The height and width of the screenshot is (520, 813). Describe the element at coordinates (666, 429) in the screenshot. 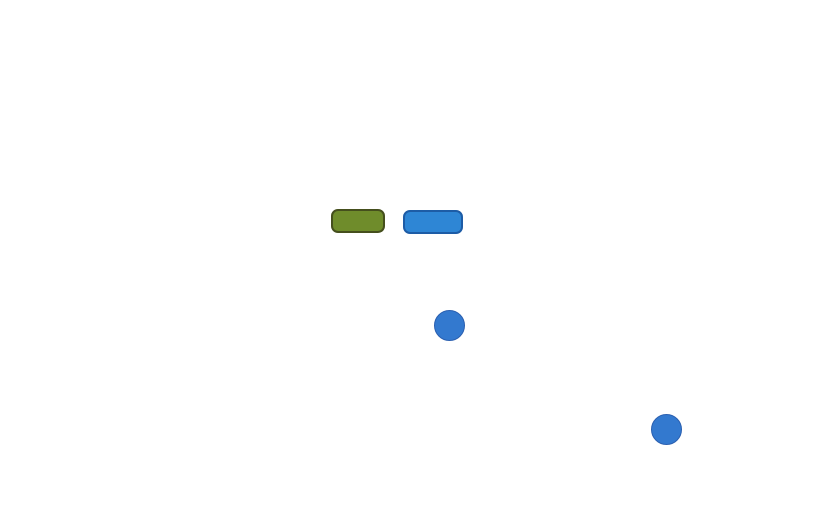

I see `buy2-badge` at that location.